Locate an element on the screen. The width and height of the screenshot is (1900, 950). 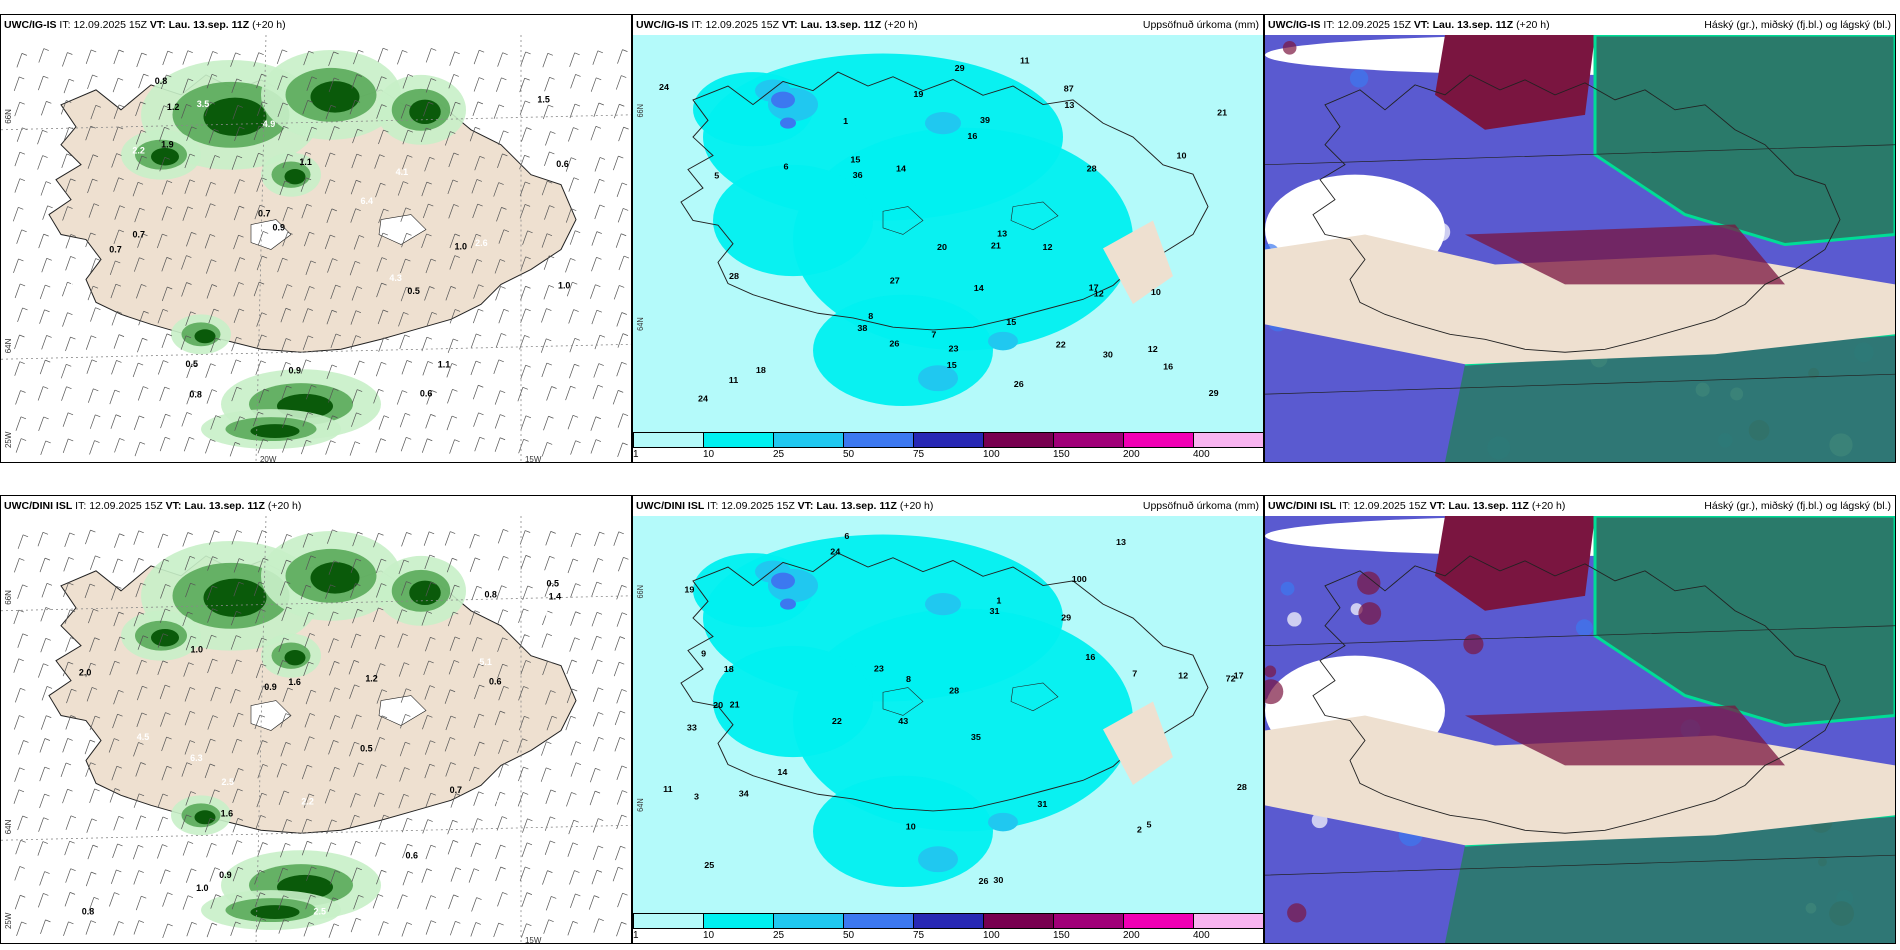
colorbar-label: 200 is located at coordinates (1131, 454).